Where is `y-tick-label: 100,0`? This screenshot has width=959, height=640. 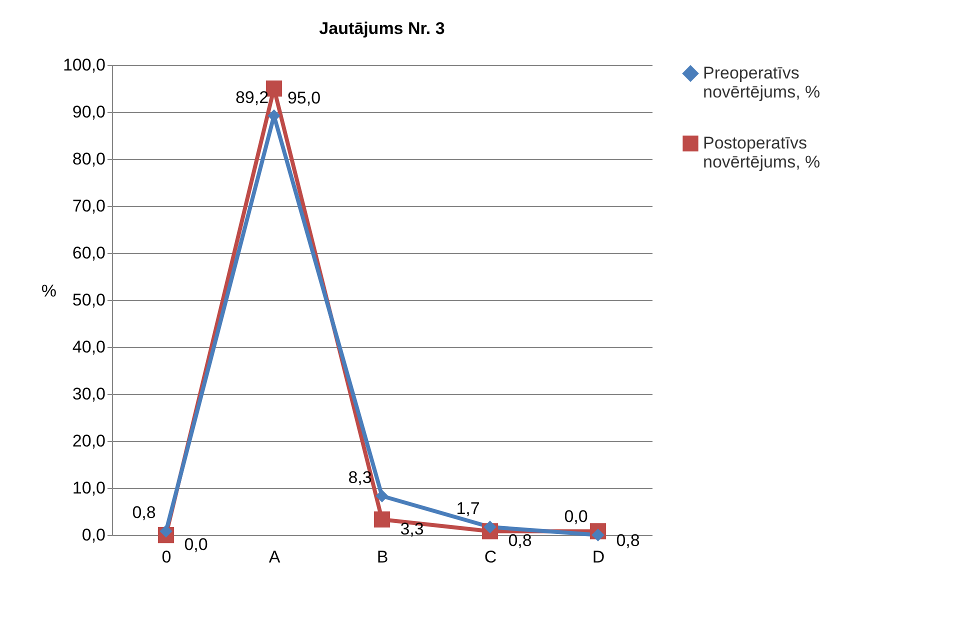 y-tick-label: 100,0 is located at coordinates (84, 65).